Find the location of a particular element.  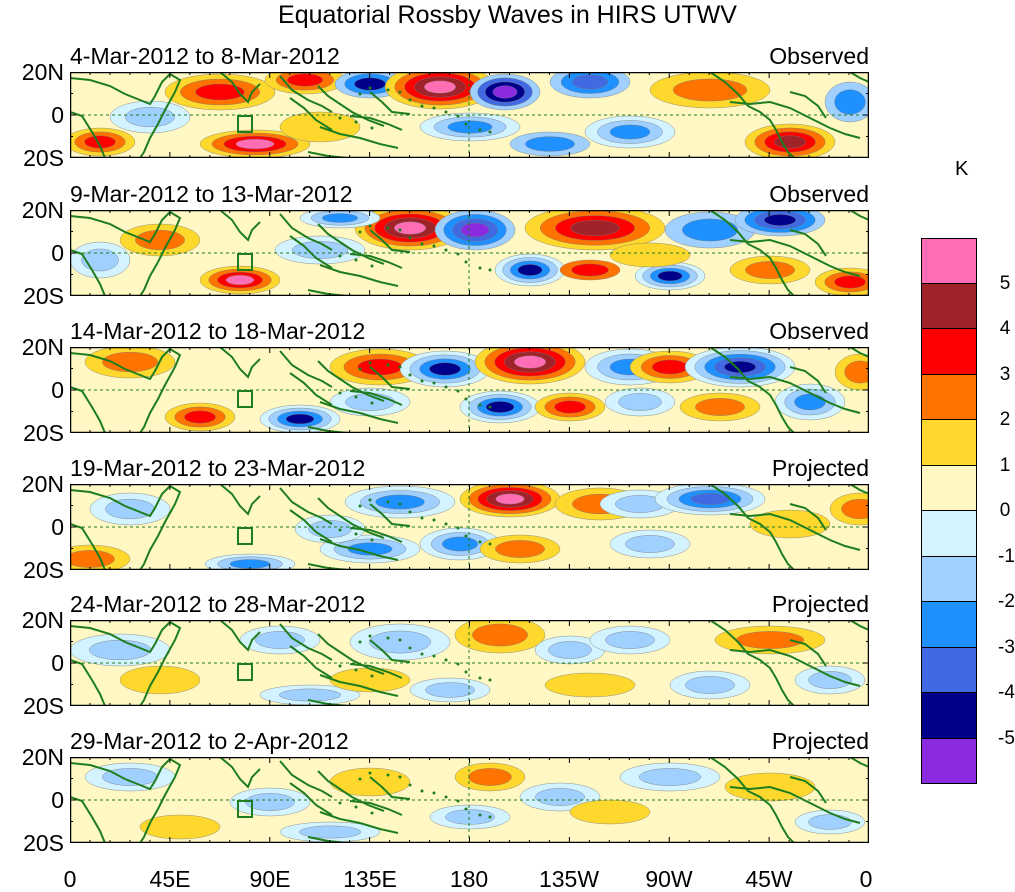

lon-label: 90W is located at coordinates (669, 879).